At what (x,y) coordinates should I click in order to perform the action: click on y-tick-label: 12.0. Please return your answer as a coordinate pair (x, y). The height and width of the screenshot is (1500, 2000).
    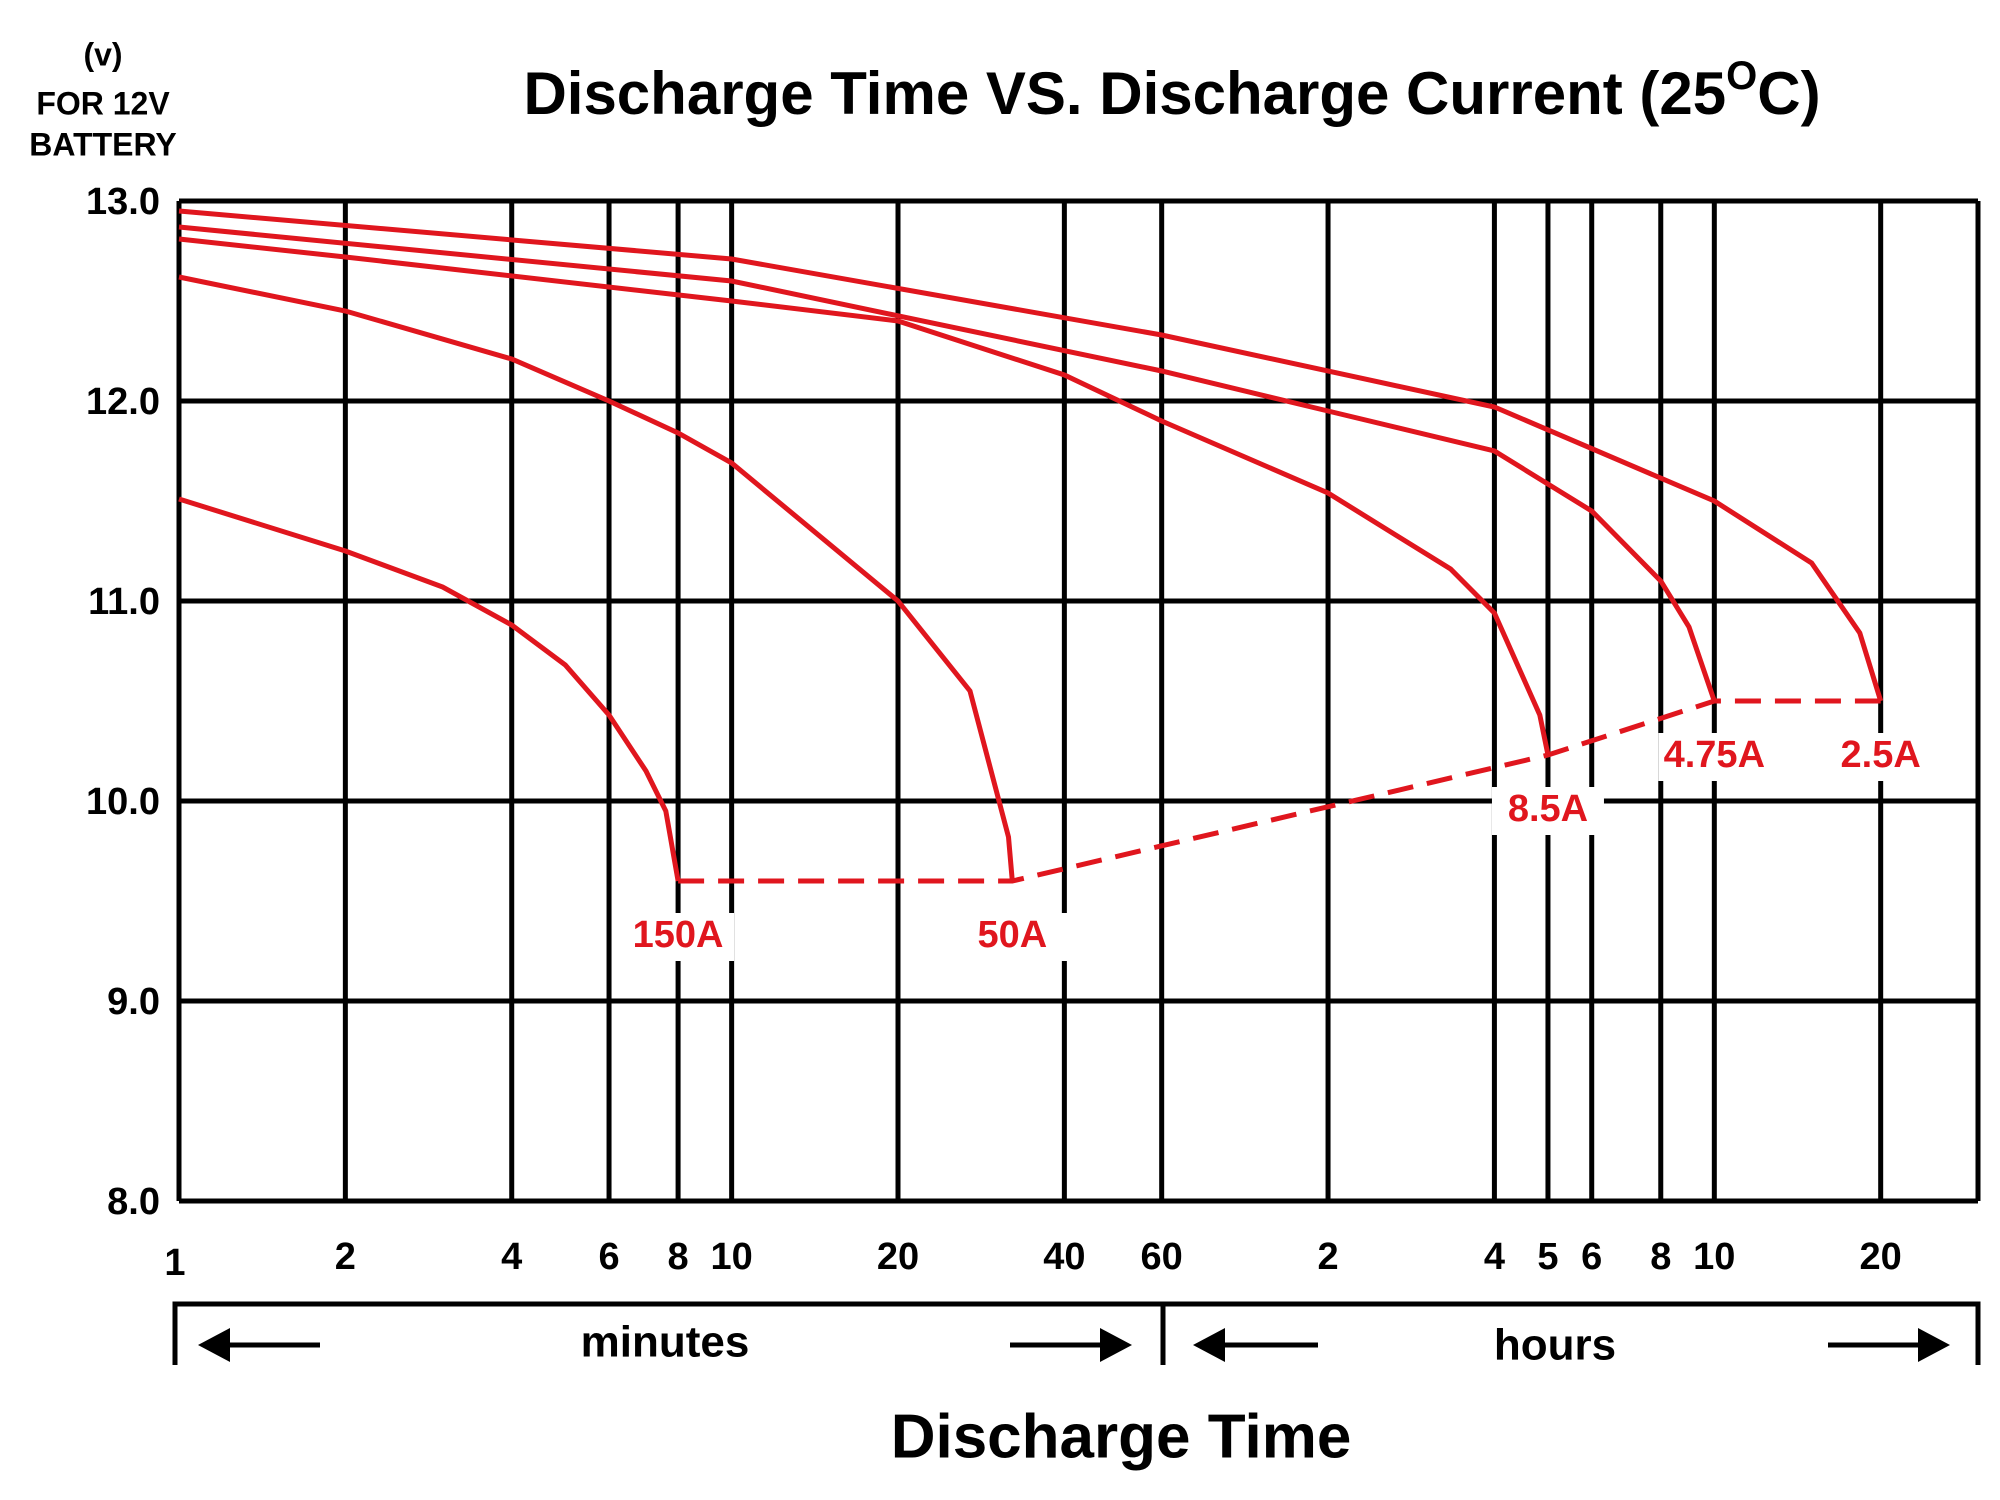
    Looking at the image, I should click on (123, 402).